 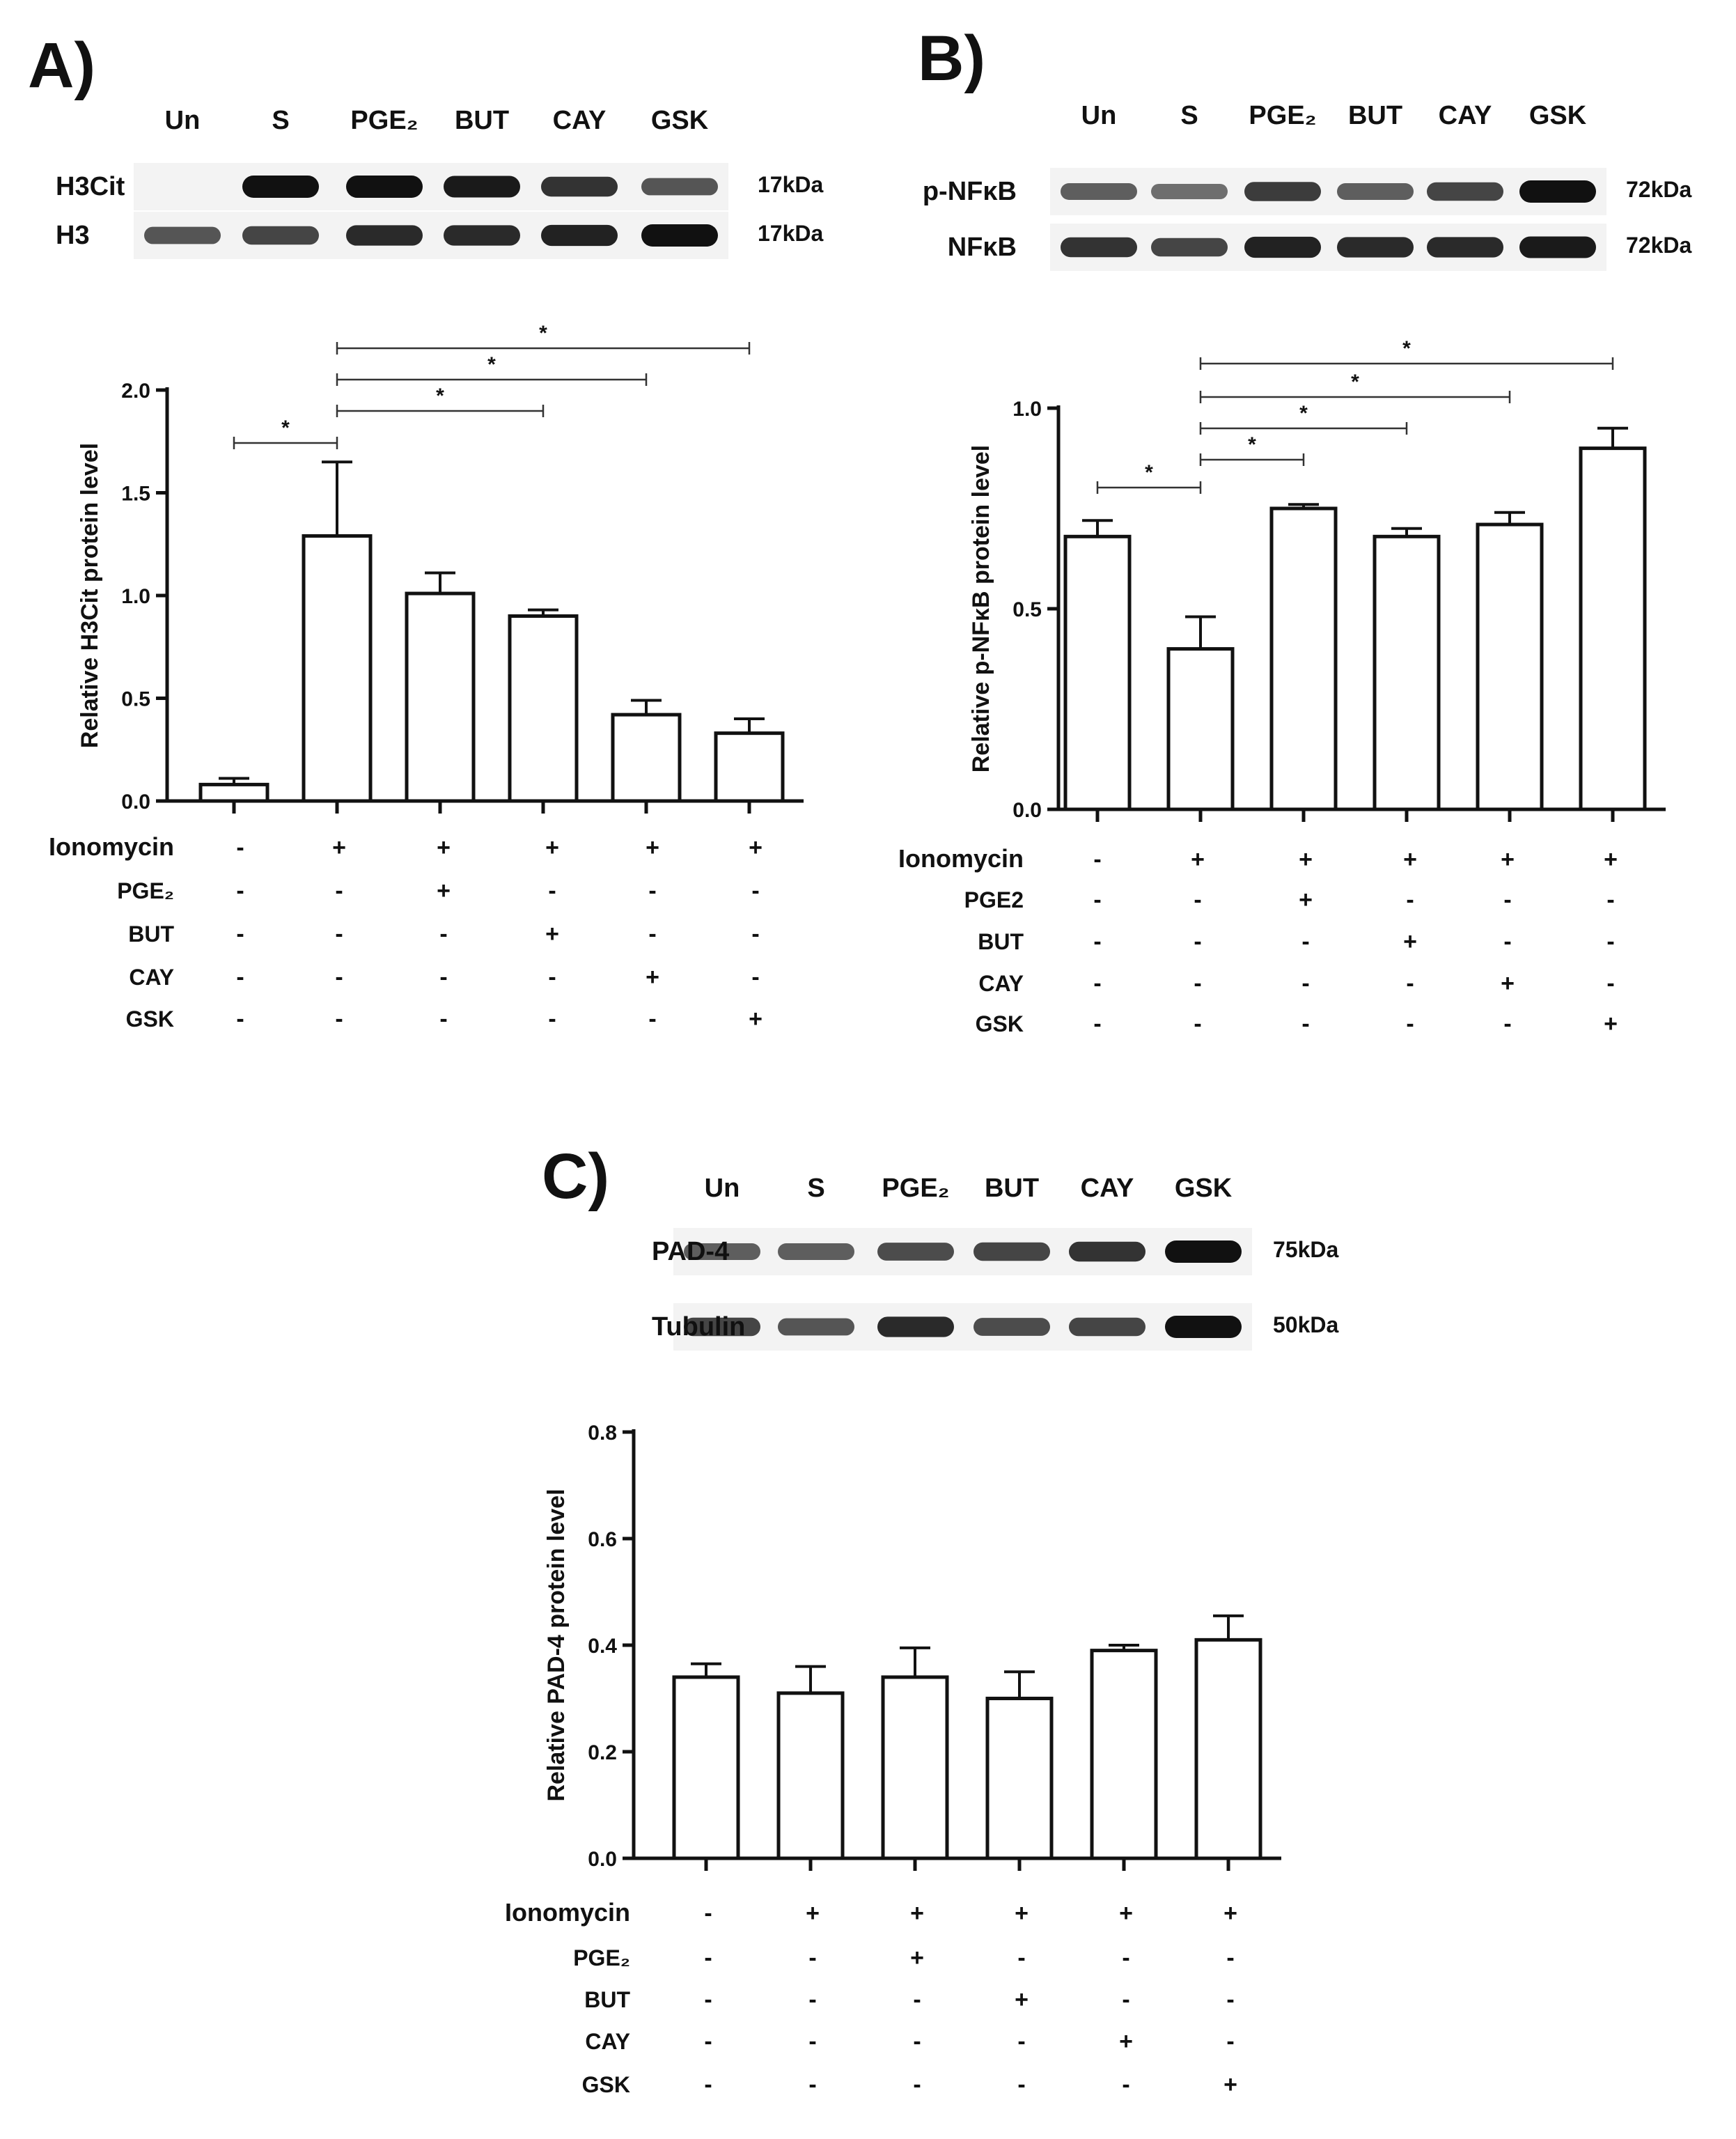 I want to click on lane-label-c: CAY, so click(x=1107, y=1188).